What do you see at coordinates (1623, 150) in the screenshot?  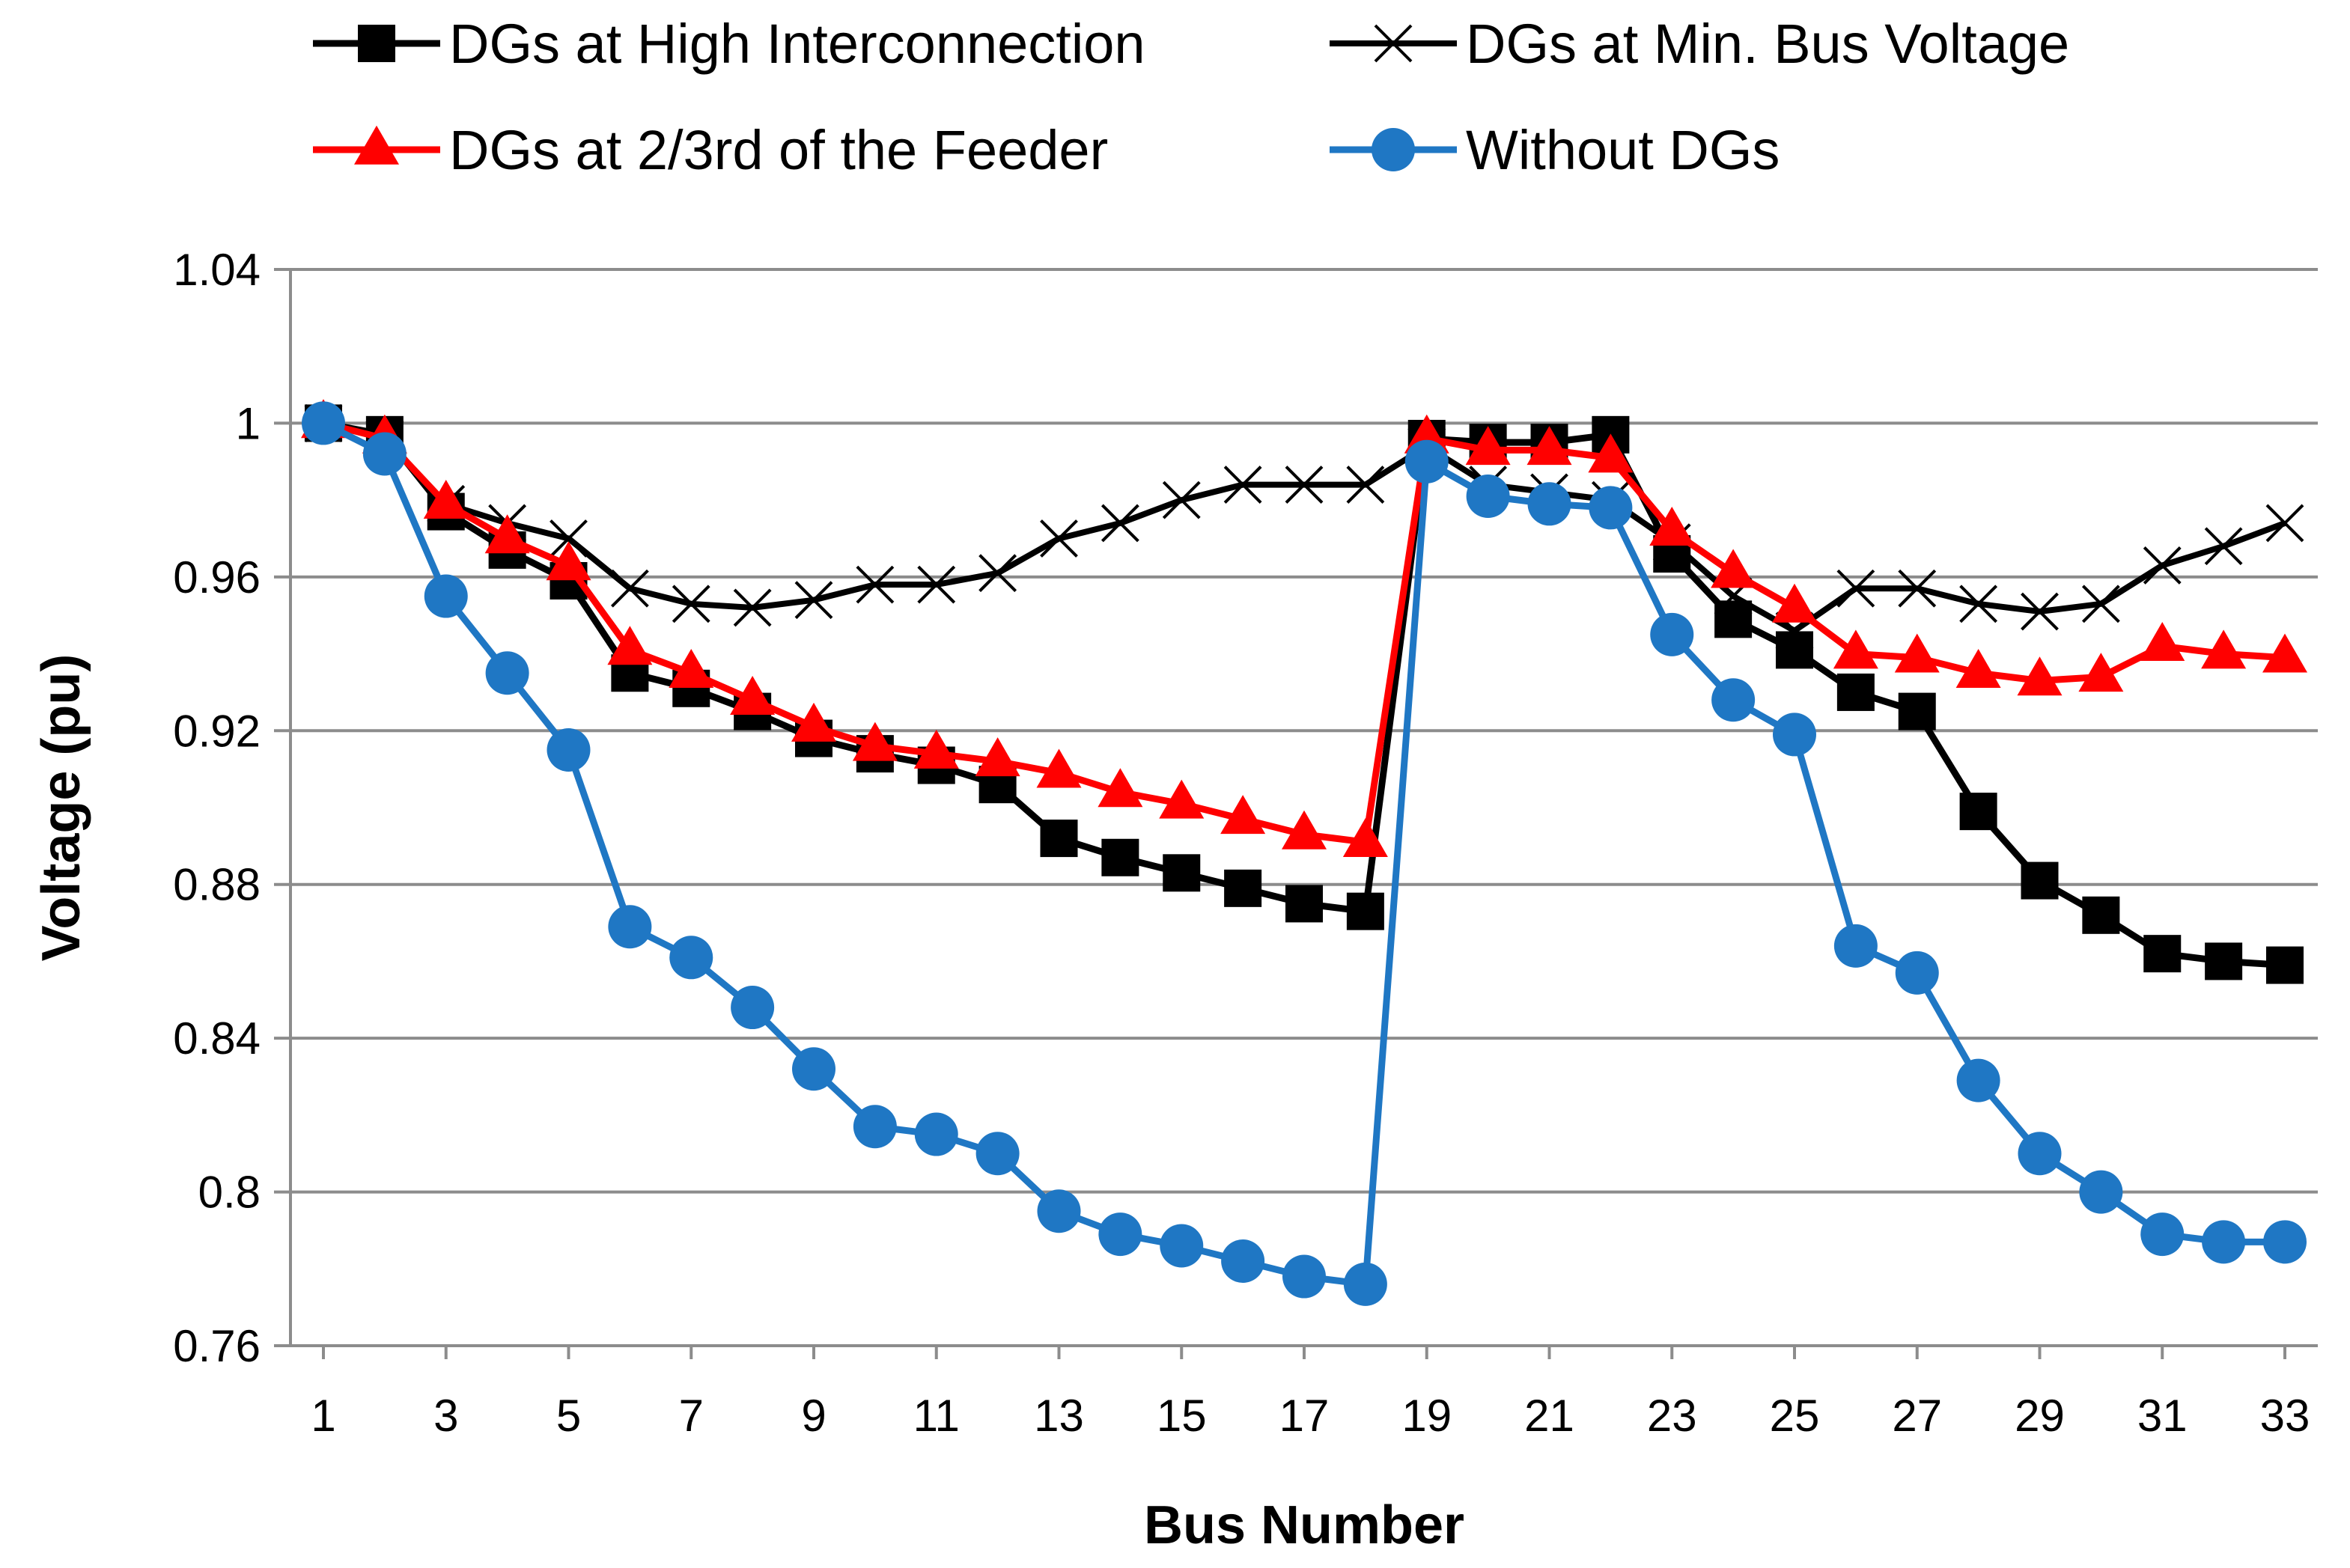 I see `legend-label: Without DGs` at bounding box center [1623, 150].